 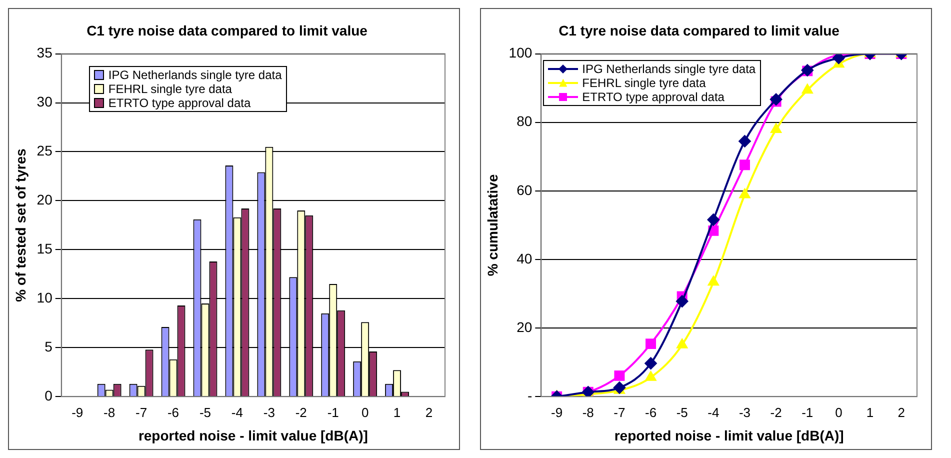 I want to click on y-axis-title: % of tested set of tyres, so click(x=20, y=225).